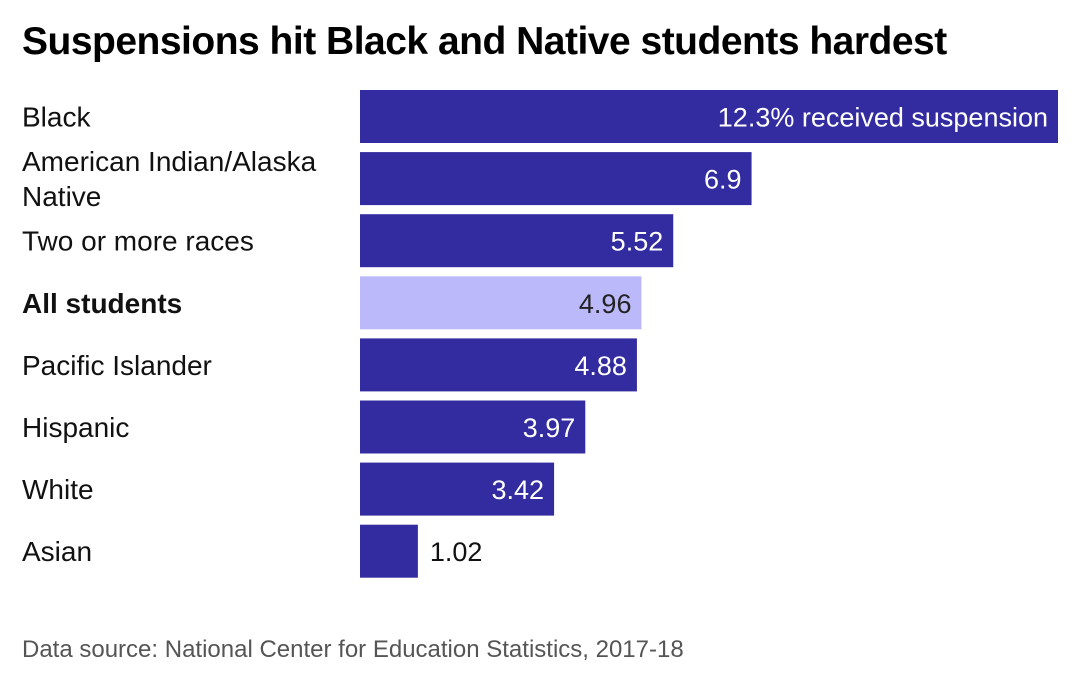 The width and height of the screenshot is (1080, 686). I want to click on category-label: Two or more races, so click(138, 241).